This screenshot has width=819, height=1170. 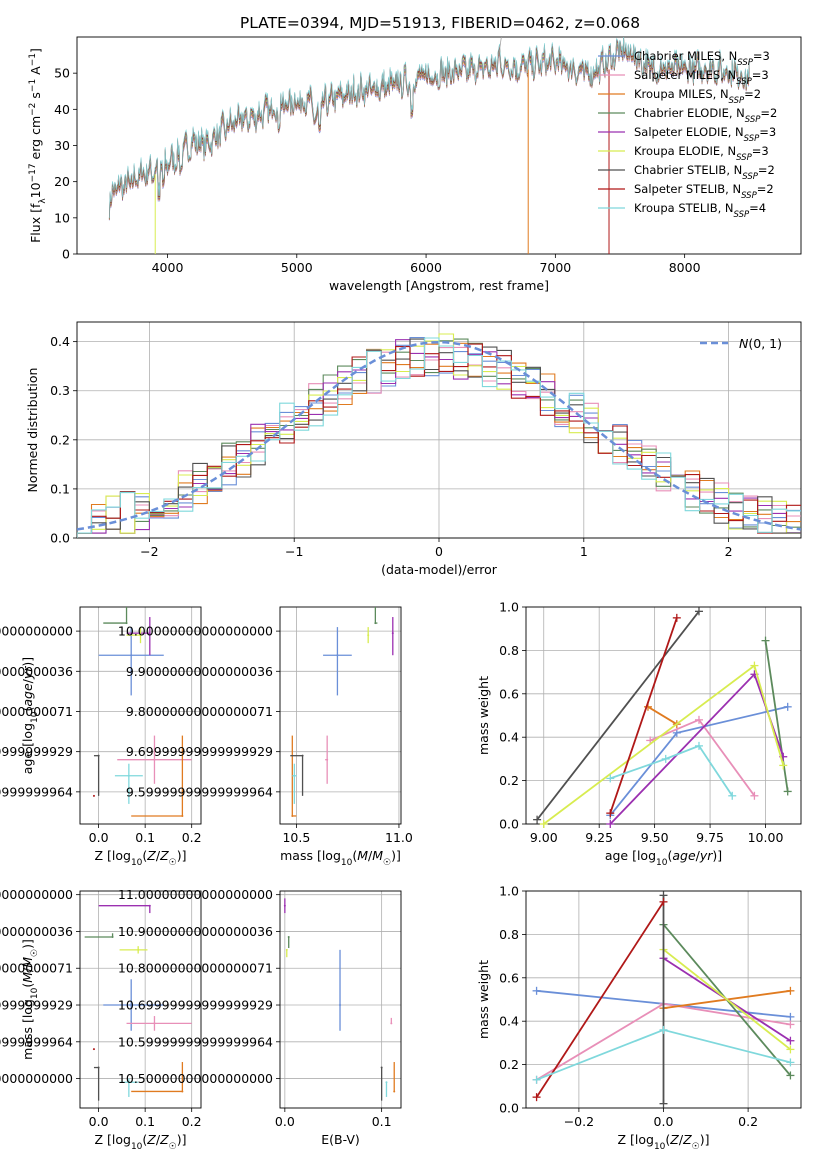 What do you see at coordinates (555, 267) in the screenshot?
I see `x-tick-label: 7000` at bounding box center [555, 267].